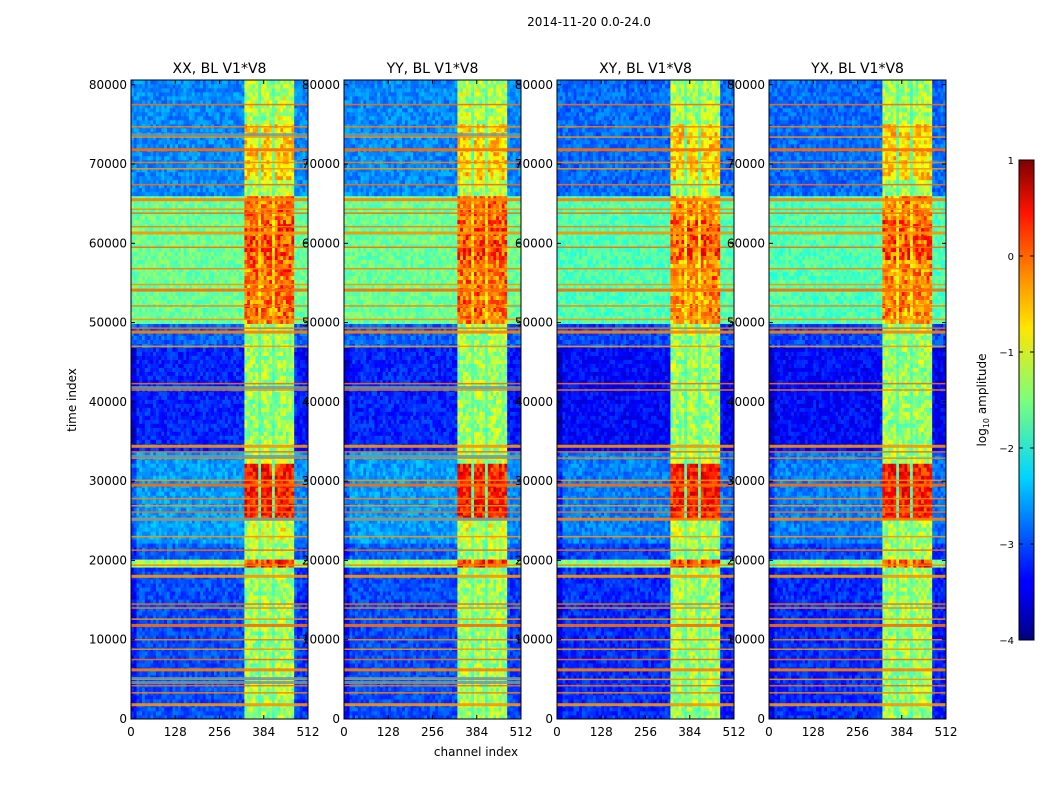  Describe the element at coordinates (263, 732) in the screenshot. I see `x-tick-label-0-384: 384` at that location.